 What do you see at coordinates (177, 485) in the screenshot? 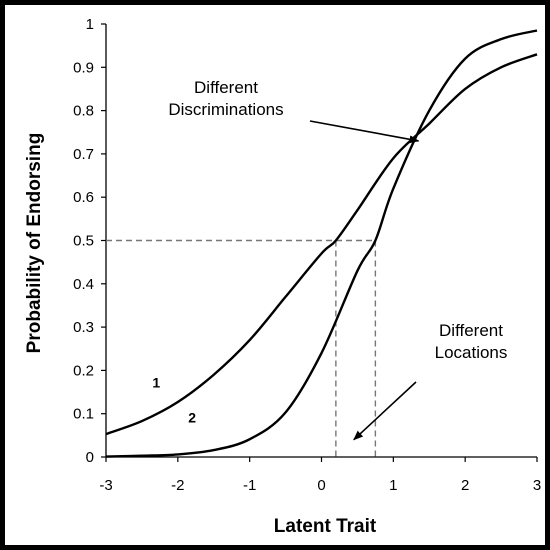
I see `x-tick-label: -2` at bounding box center [177, 485].